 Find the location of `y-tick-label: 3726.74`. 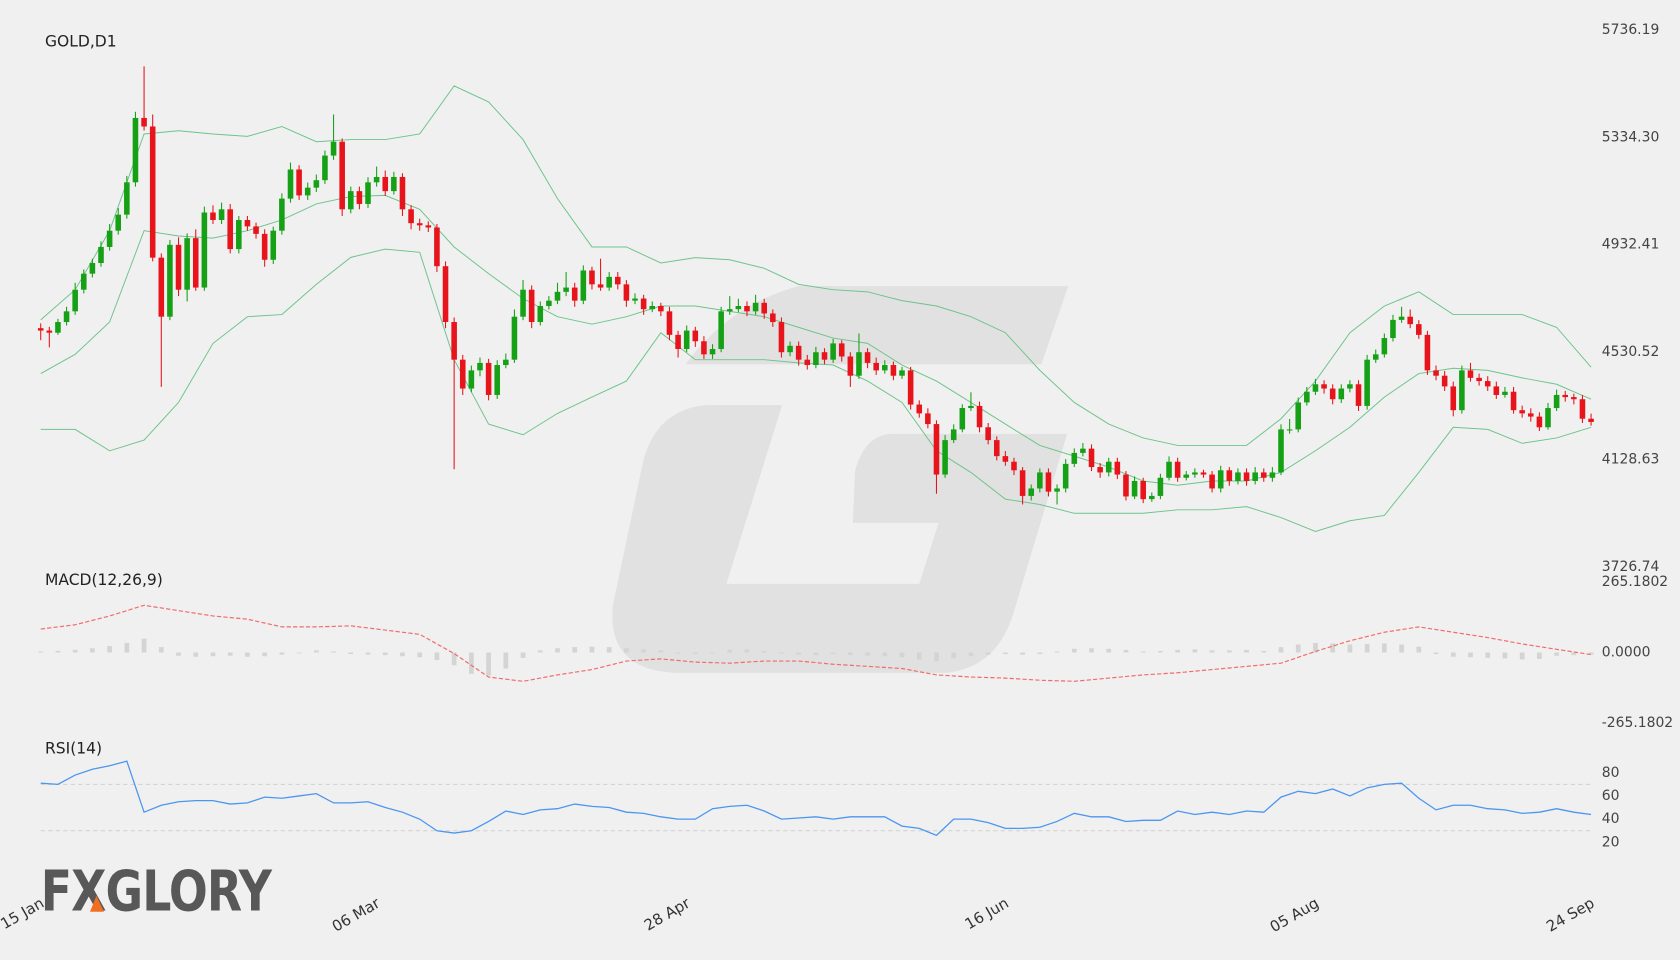

y-tick-label: 3726.74 is located at coordinates (1631, 567).